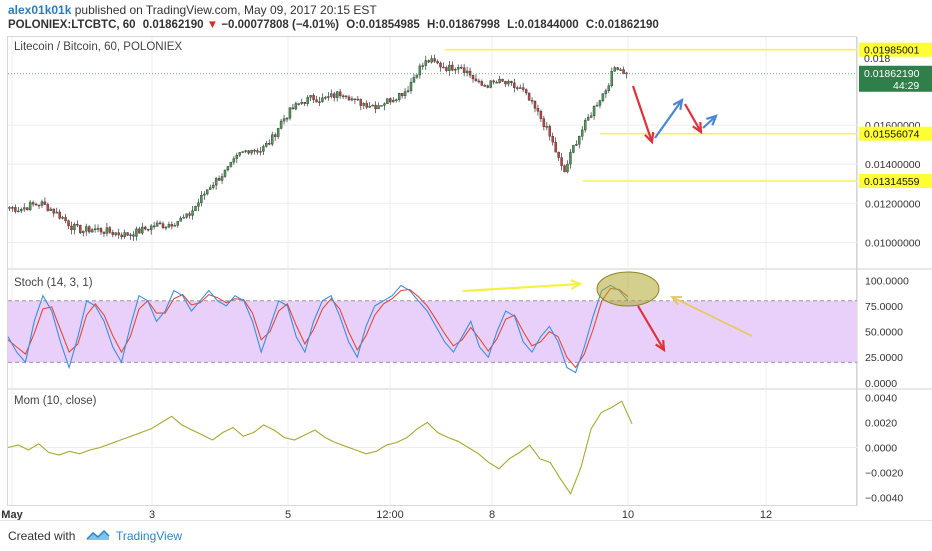  I want to click on last-price: 0.01862190, so click(173, 25).